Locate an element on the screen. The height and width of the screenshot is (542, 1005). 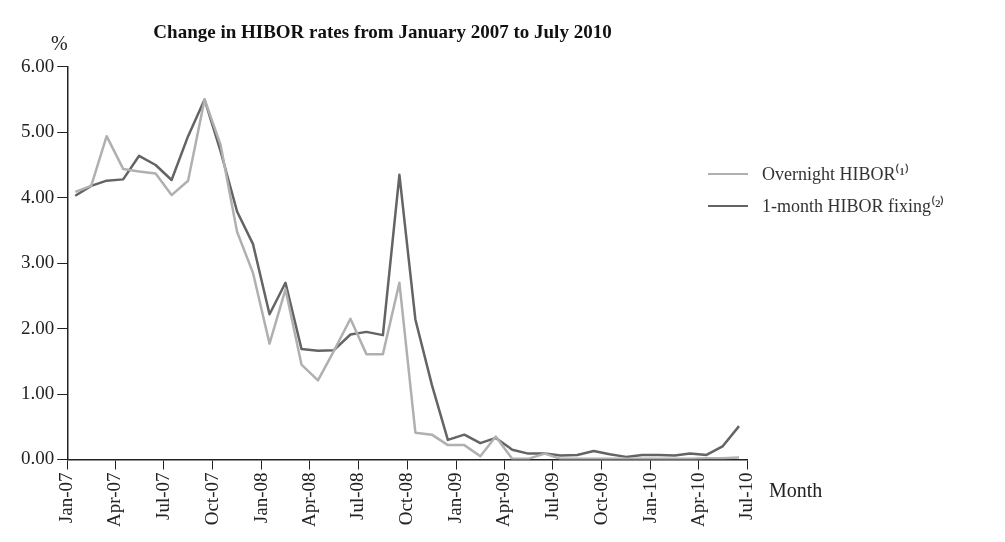
x-tick-label: Jan-09 is located at coordinates (455, 498).